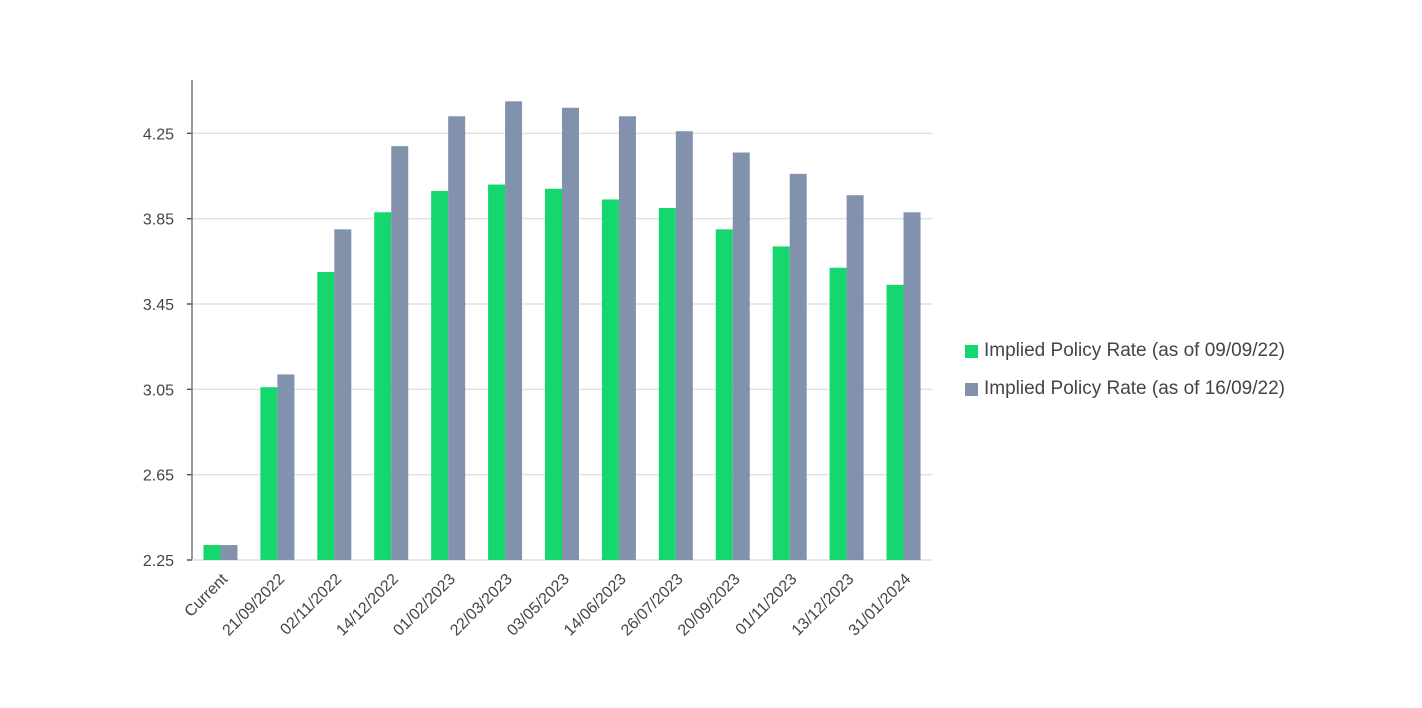 The height and width of the screenshot is (708, 1422). I want to click on y-tick-label: 2.65, so click(158, 476).